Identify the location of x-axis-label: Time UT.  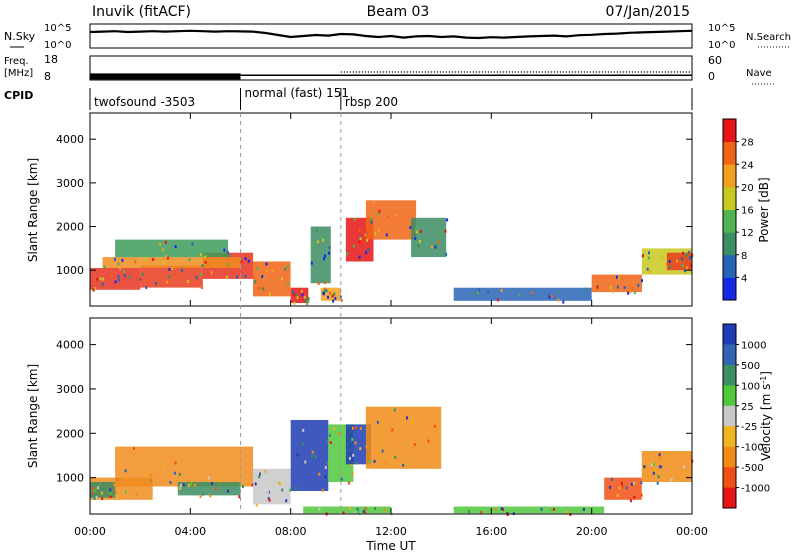
(390, 546).